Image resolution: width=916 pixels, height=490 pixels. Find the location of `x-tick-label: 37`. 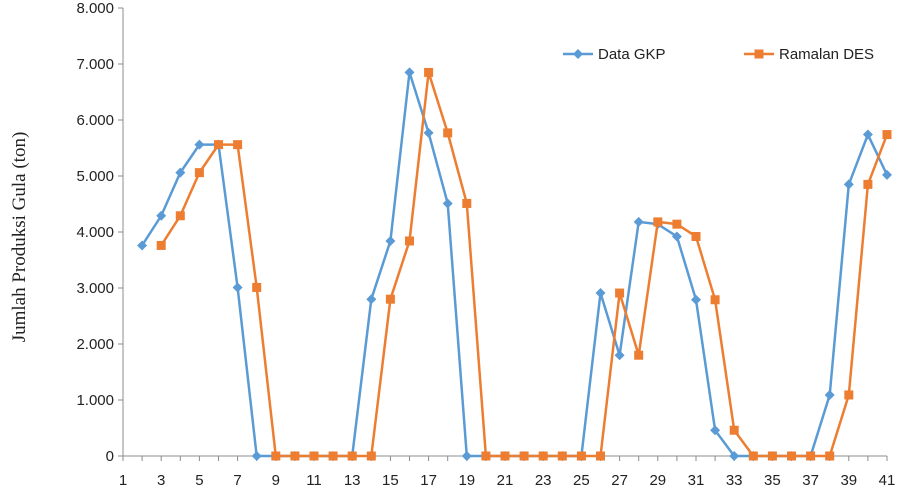

x-tick-label: 37 is located at coordinates (810, 480).